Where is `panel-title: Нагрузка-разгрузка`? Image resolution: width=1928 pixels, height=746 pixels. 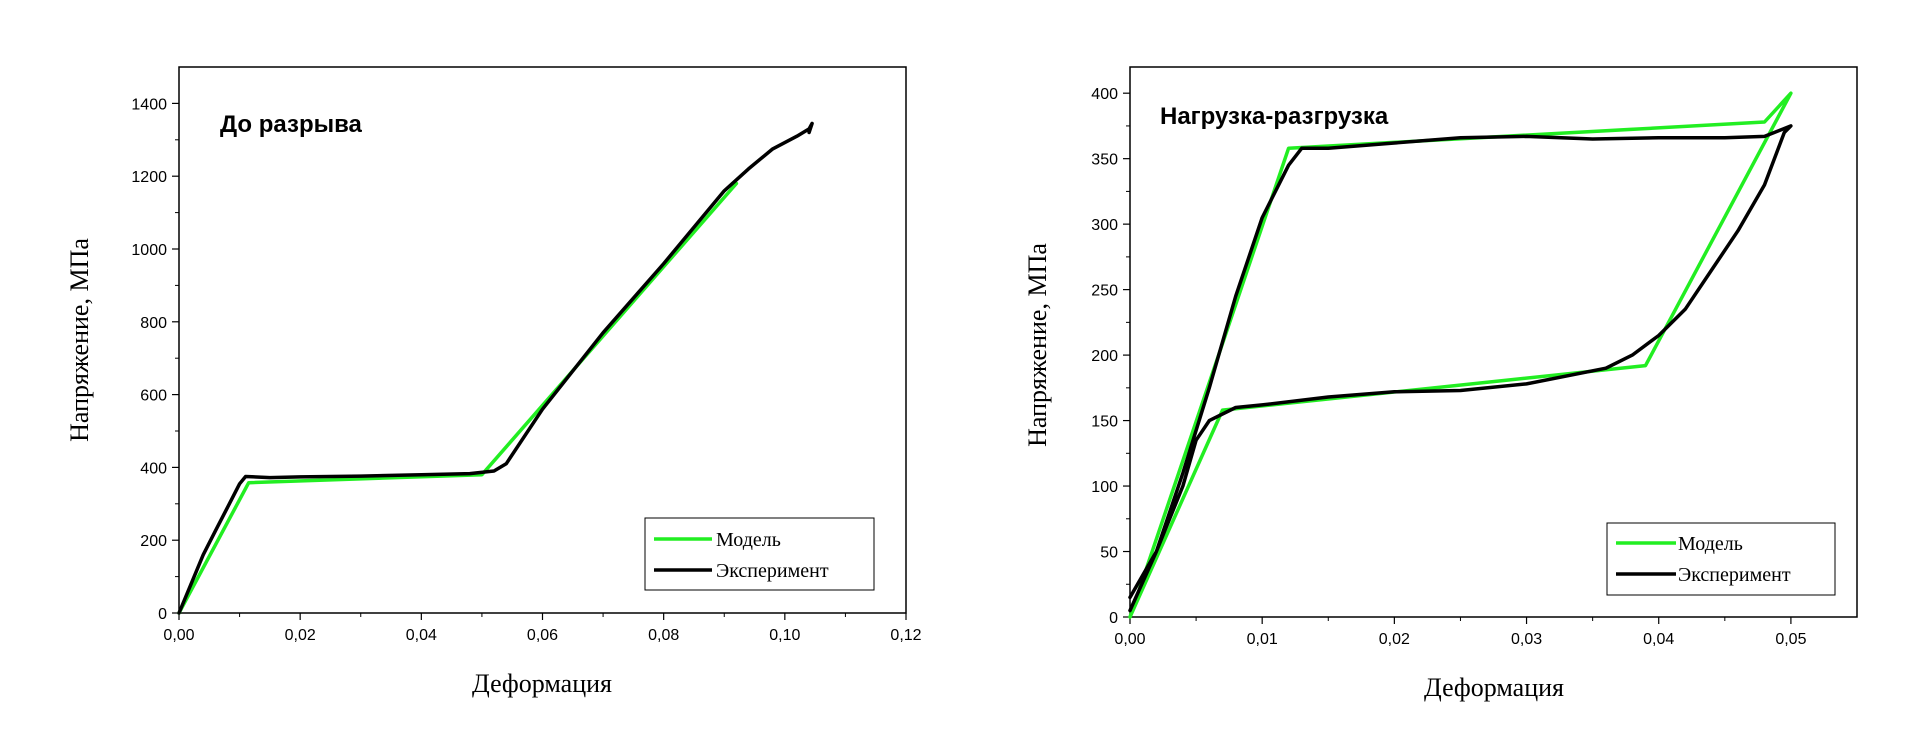 panel-title: Нагрузка-разгрузка is located at coordinates (1274, 116).